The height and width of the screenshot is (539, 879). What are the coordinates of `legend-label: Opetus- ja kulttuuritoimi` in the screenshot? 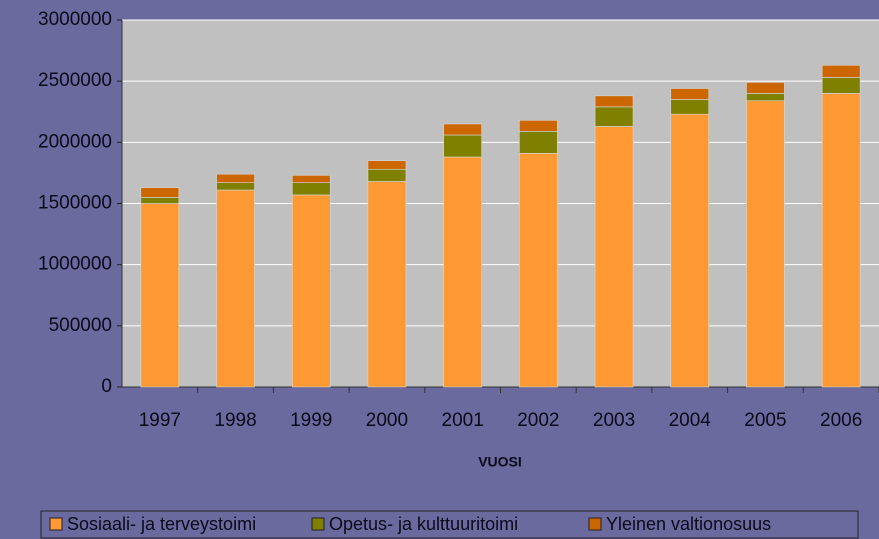 It's located at (423, 524).